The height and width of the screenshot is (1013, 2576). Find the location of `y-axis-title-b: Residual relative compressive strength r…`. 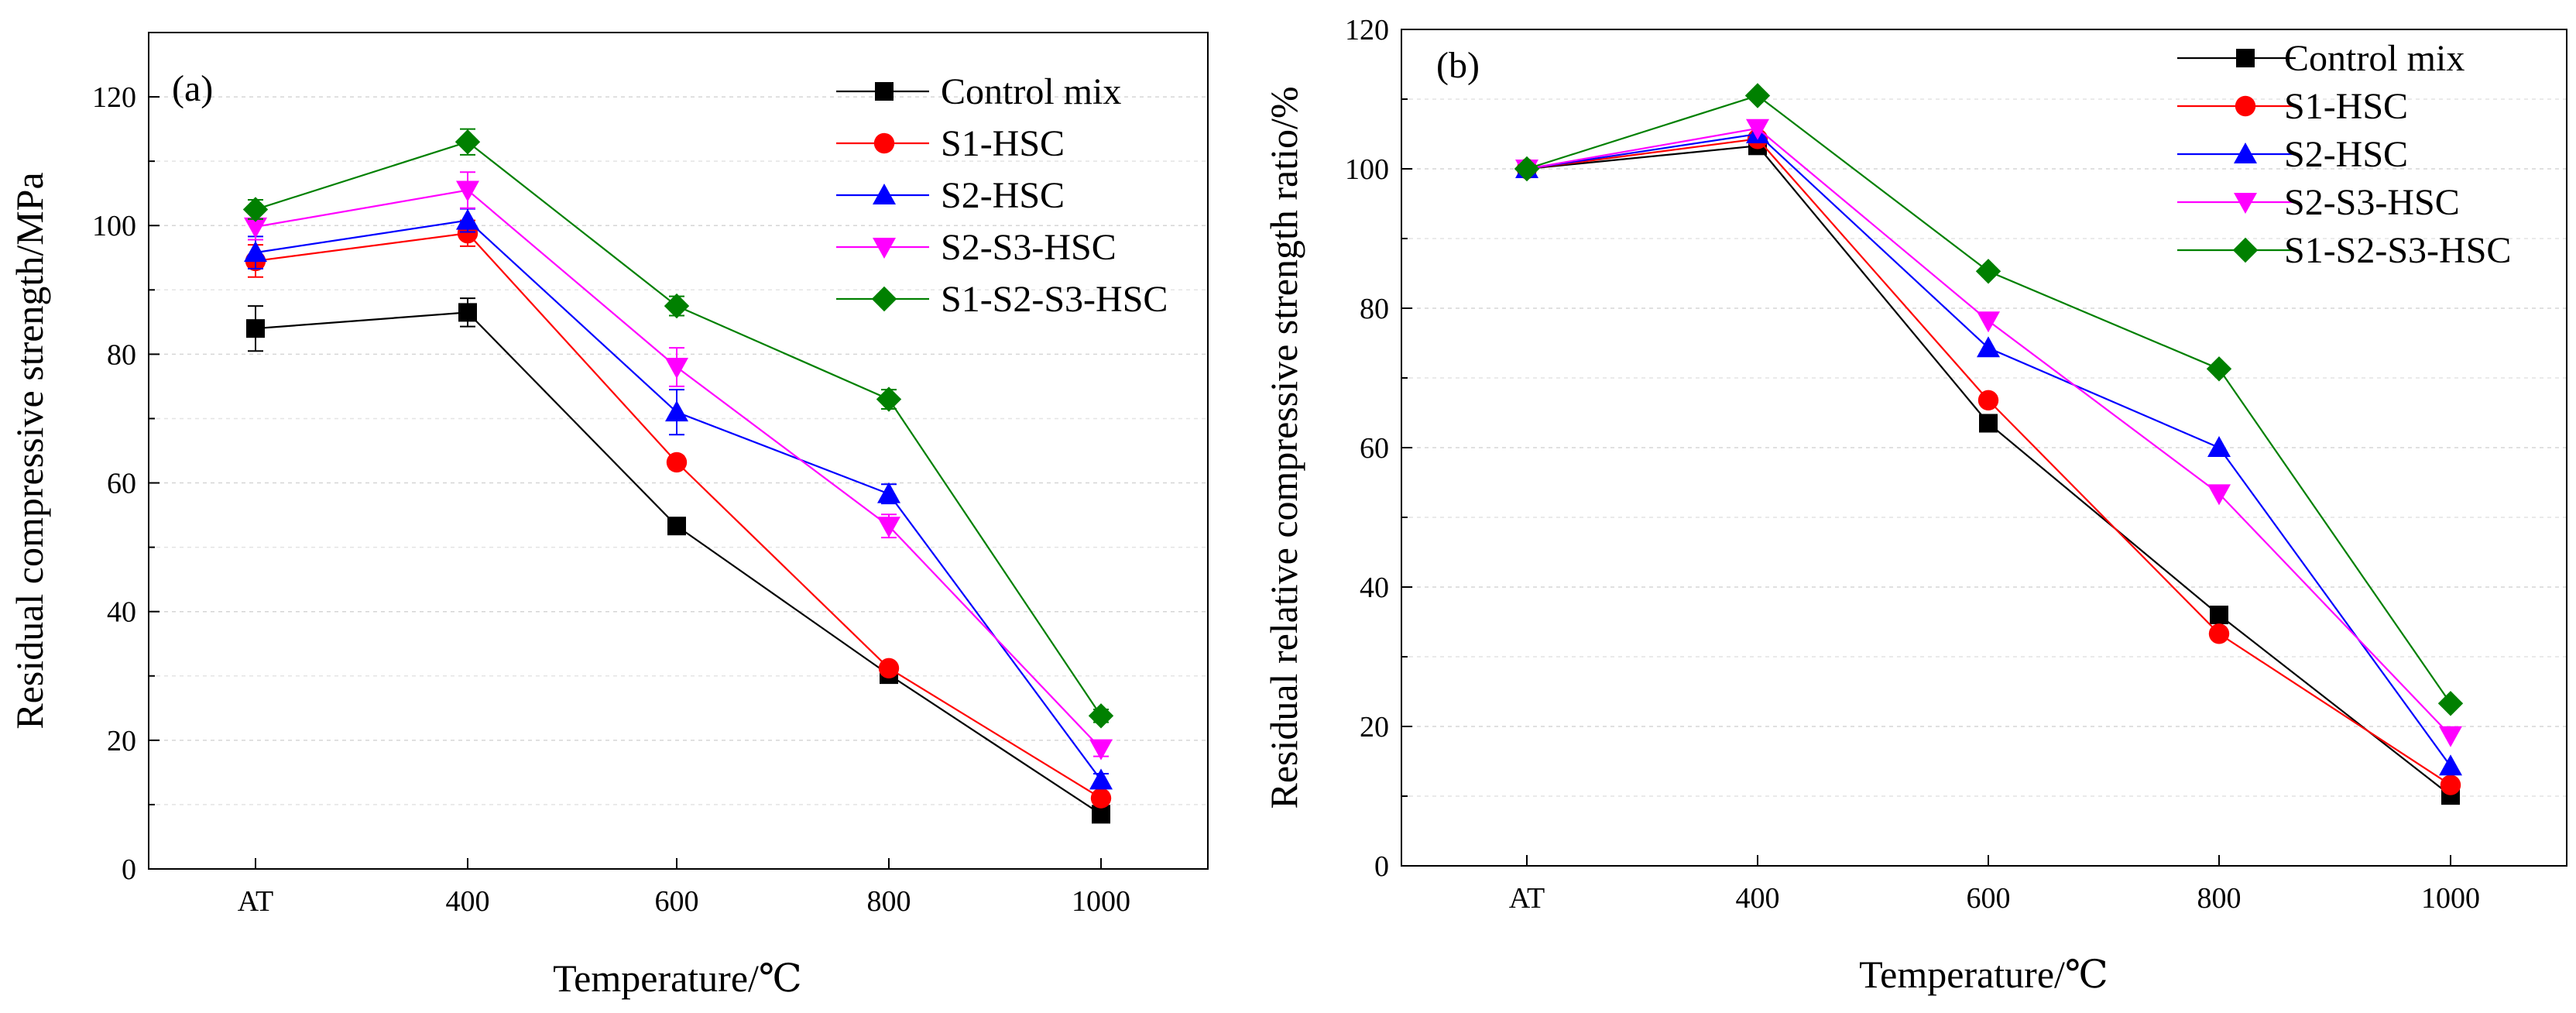

y-axis-title-b: Residual relative compressive strength r… is located at coordinates (1283, 447).